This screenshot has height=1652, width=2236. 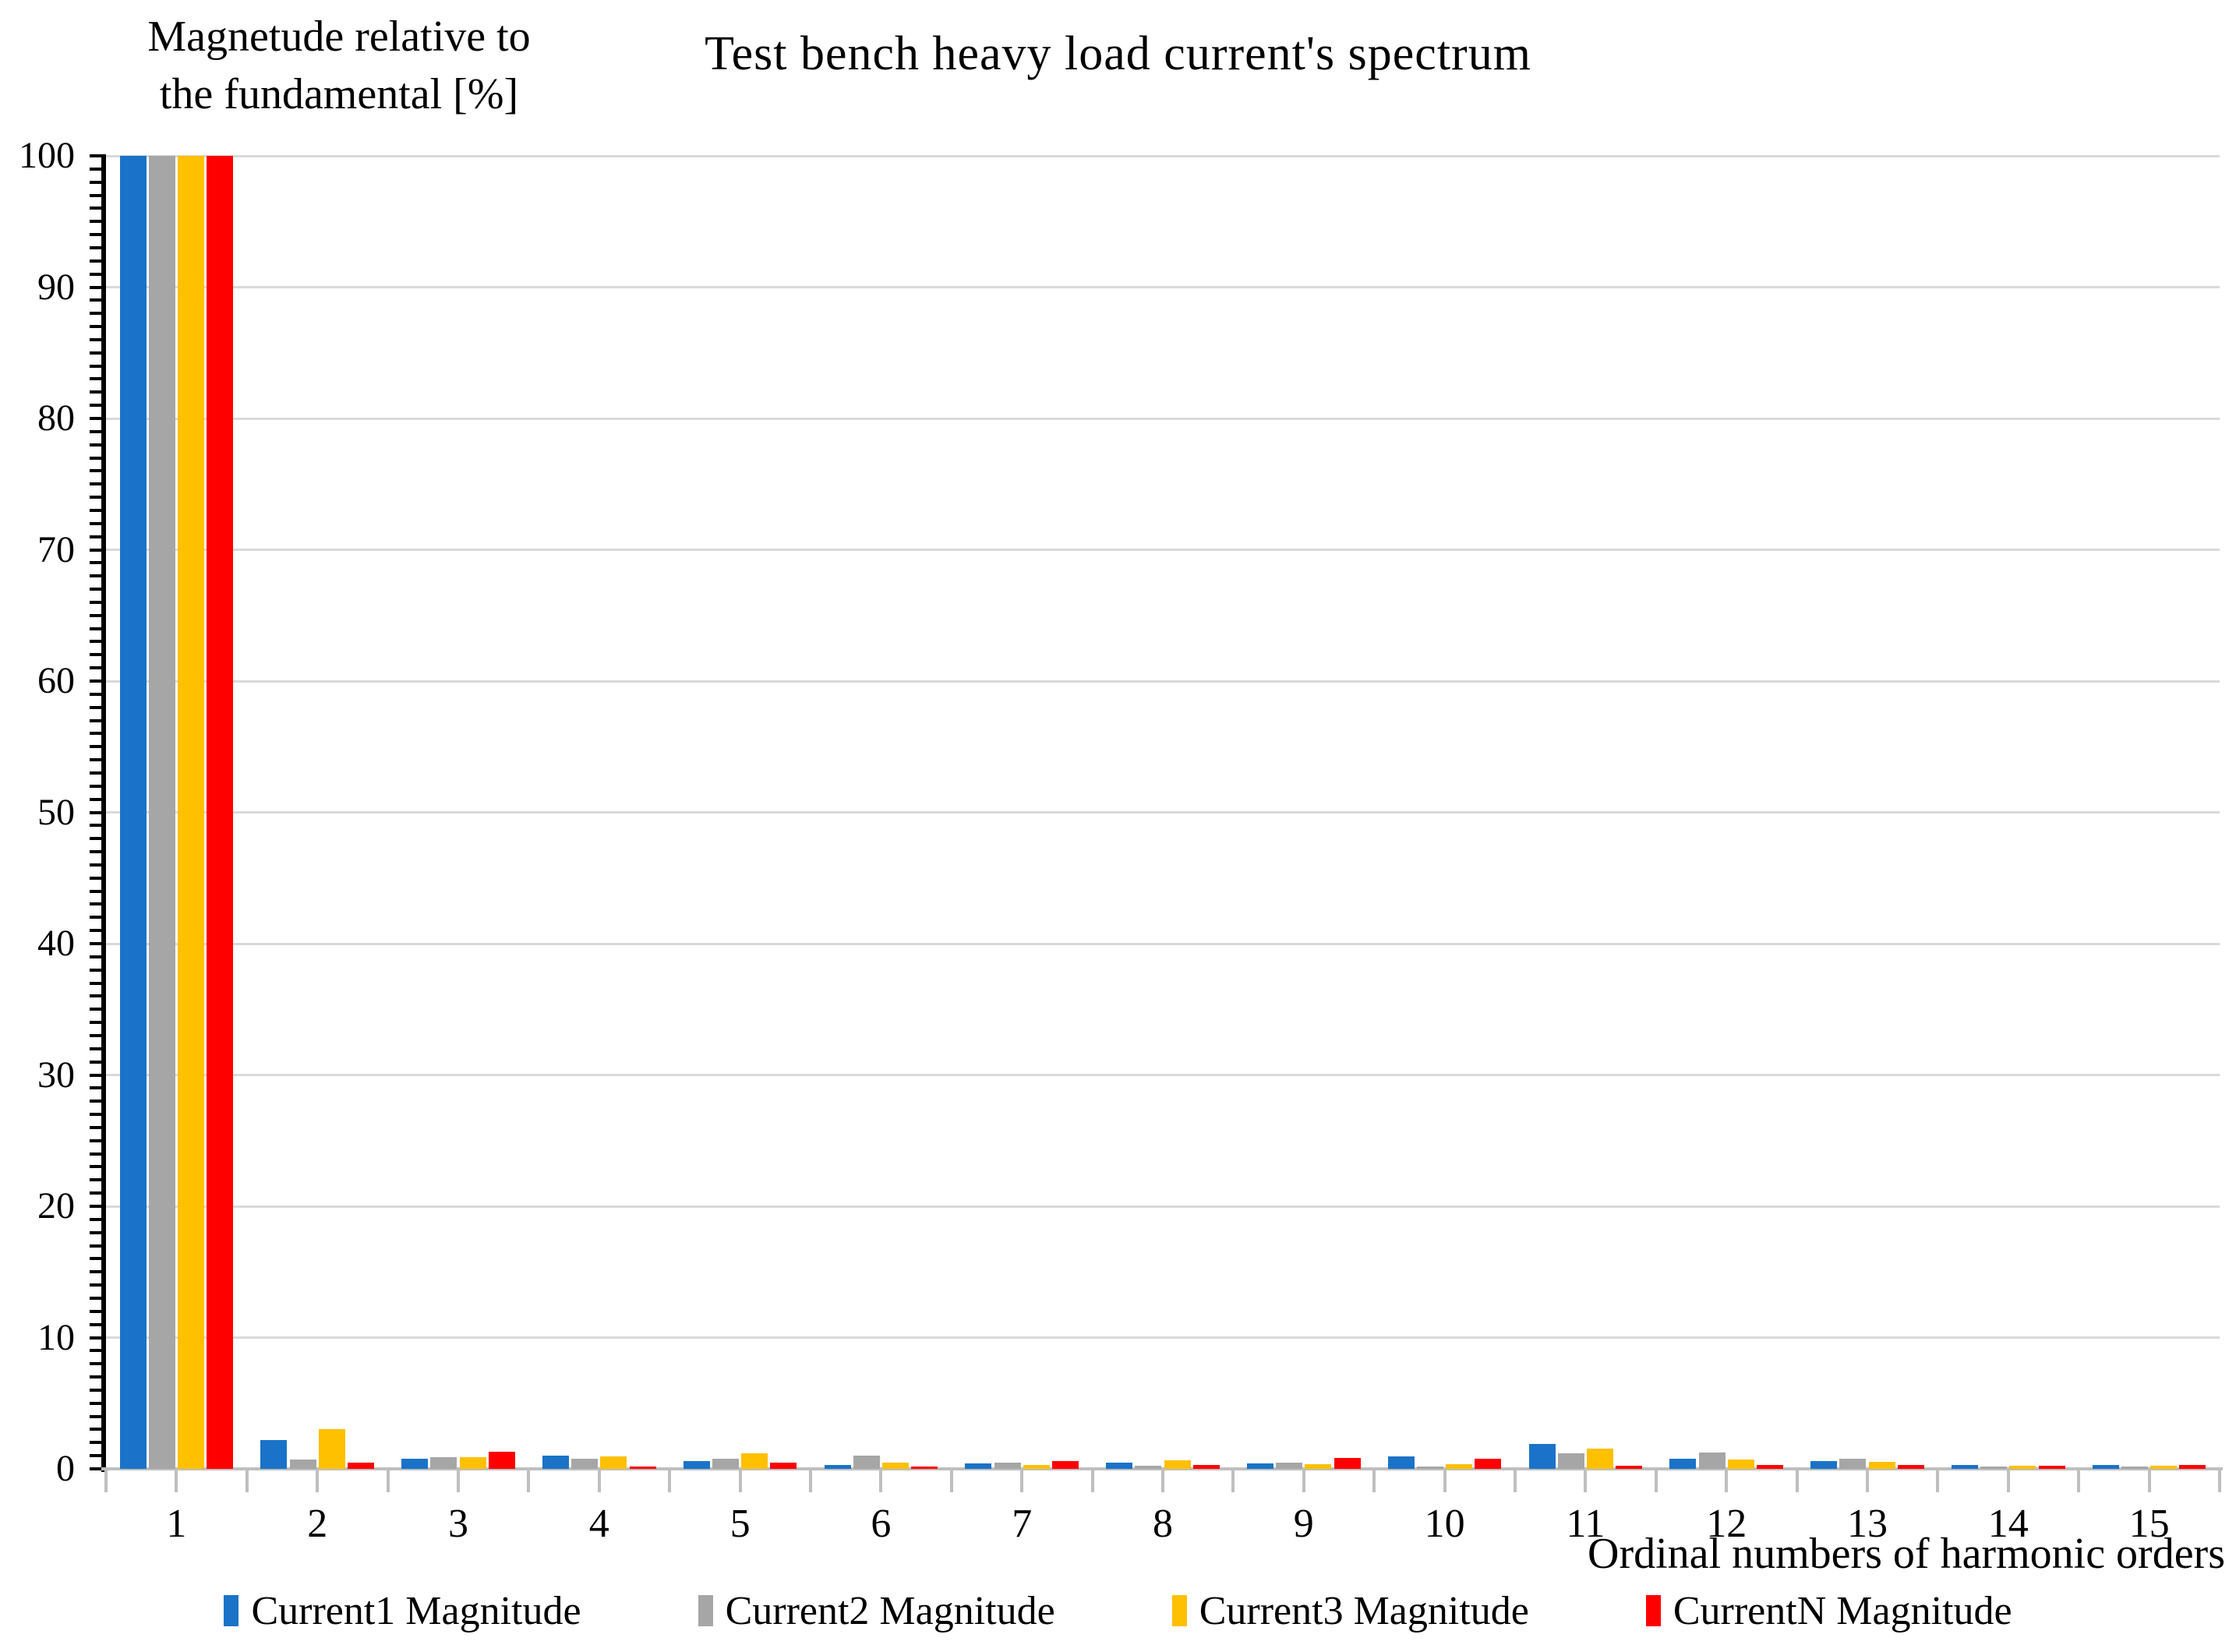 What do you see at coordinates (1965, 1467) in the screenshot?
I see `bar-current1-magnitude-h14` at bounding box center [1965, 1467].